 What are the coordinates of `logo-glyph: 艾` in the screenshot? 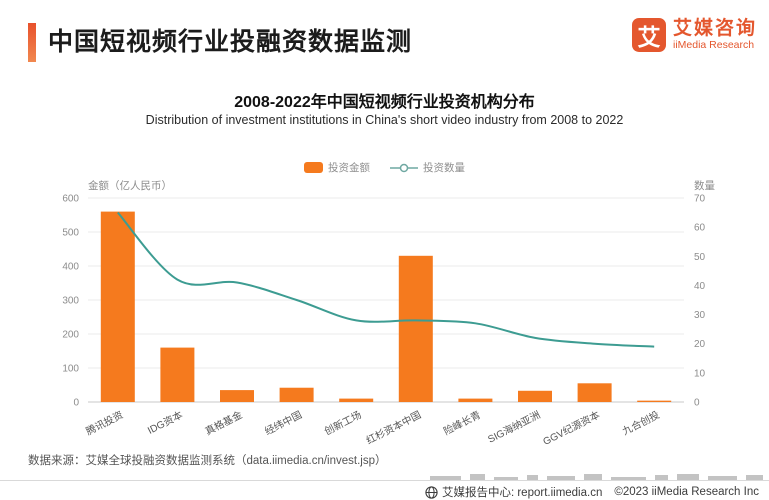 It's located at (649, 37).